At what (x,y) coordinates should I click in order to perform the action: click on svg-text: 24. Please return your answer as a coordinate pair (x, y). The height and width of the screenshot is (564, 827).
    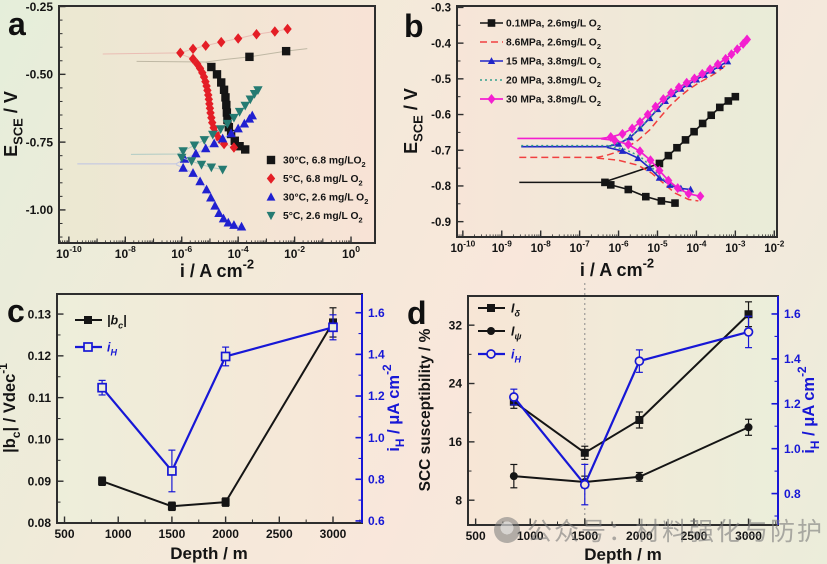
    Looking at the image, I should click on (456, 384).